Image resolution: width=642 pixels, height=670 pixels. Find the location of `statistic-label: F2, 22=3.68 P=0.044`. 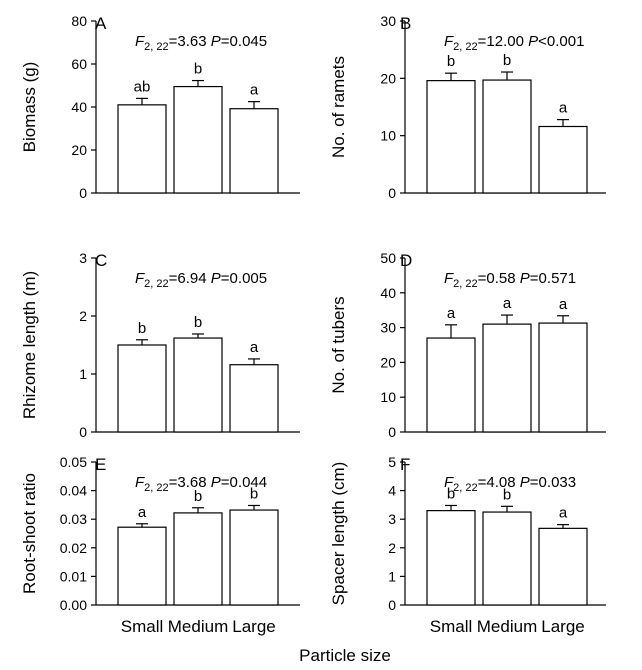

statistic-label: F2, 22=3.68 P=0.044 is located at coordinates (201, 484).